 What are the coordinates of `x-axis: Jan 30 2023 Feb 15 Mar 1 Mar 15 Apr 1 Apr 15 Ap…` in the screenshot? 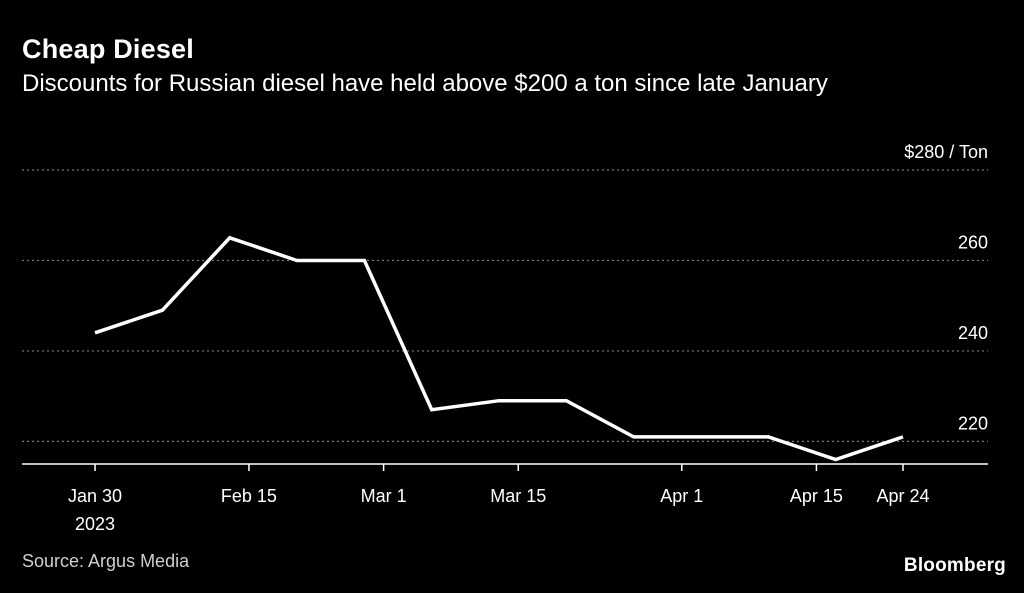 It's located at (505, 498).